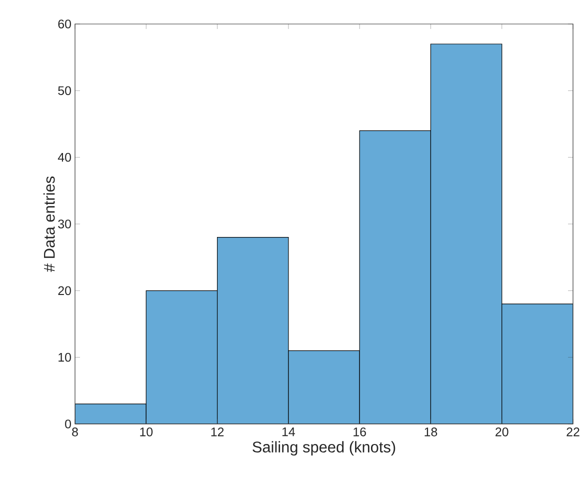  What do you see at coordinates (217, 432) in the screenshot?
I see `x-tick-label: 12` at bounding box center [217, 432].